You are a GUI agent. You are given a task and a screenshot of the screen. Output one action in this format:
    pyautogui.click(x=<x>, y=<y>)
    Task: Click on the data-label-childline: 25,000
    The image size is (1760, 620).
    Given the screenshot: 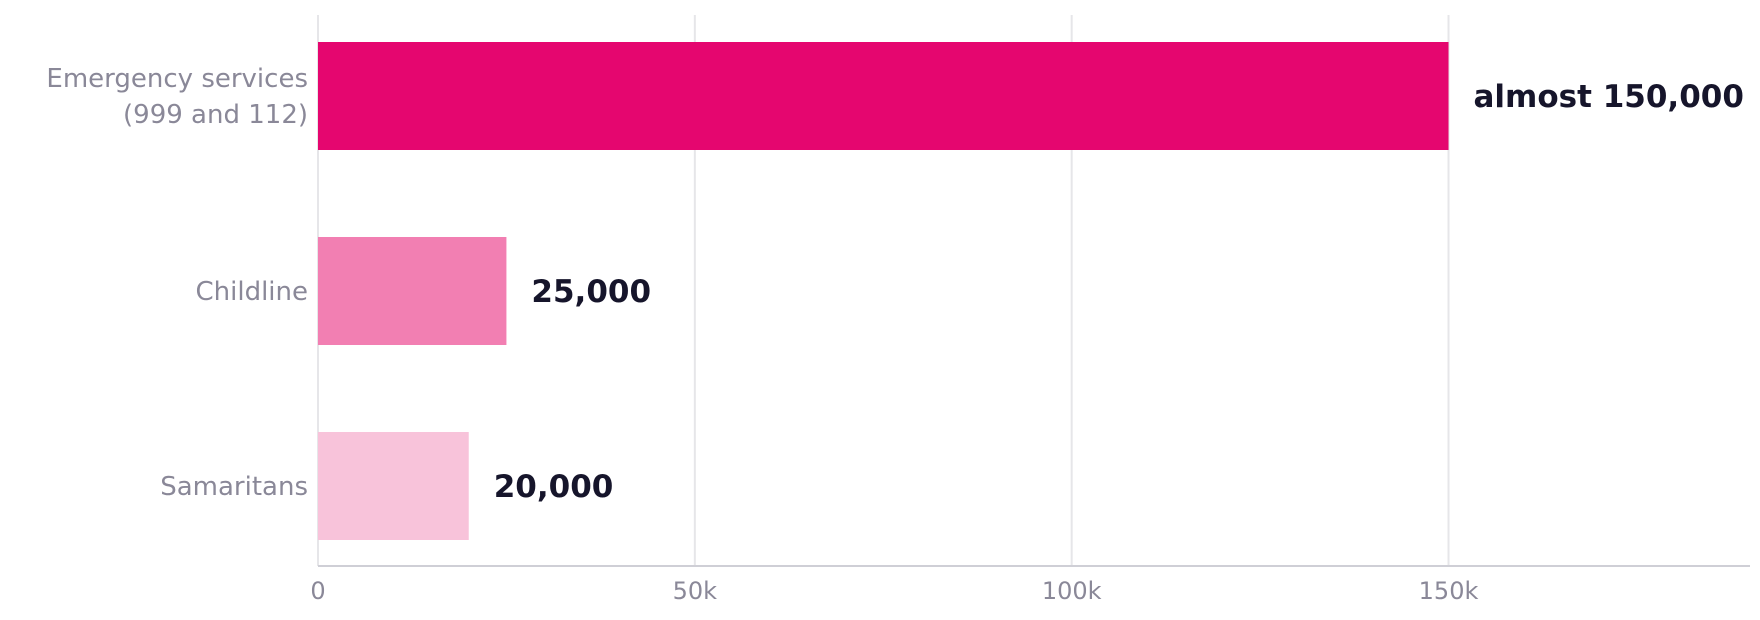 What is the action you would take?
    pyautogui.click(x=591, y=292)
    